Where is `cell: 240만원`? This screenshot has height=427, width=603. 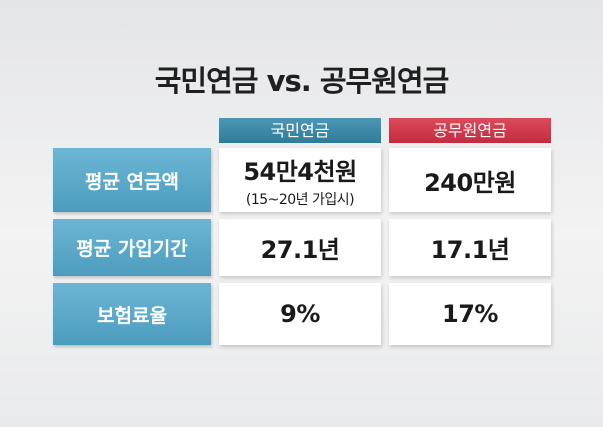 cell: 240만원 is located at coordinates (470, 180).